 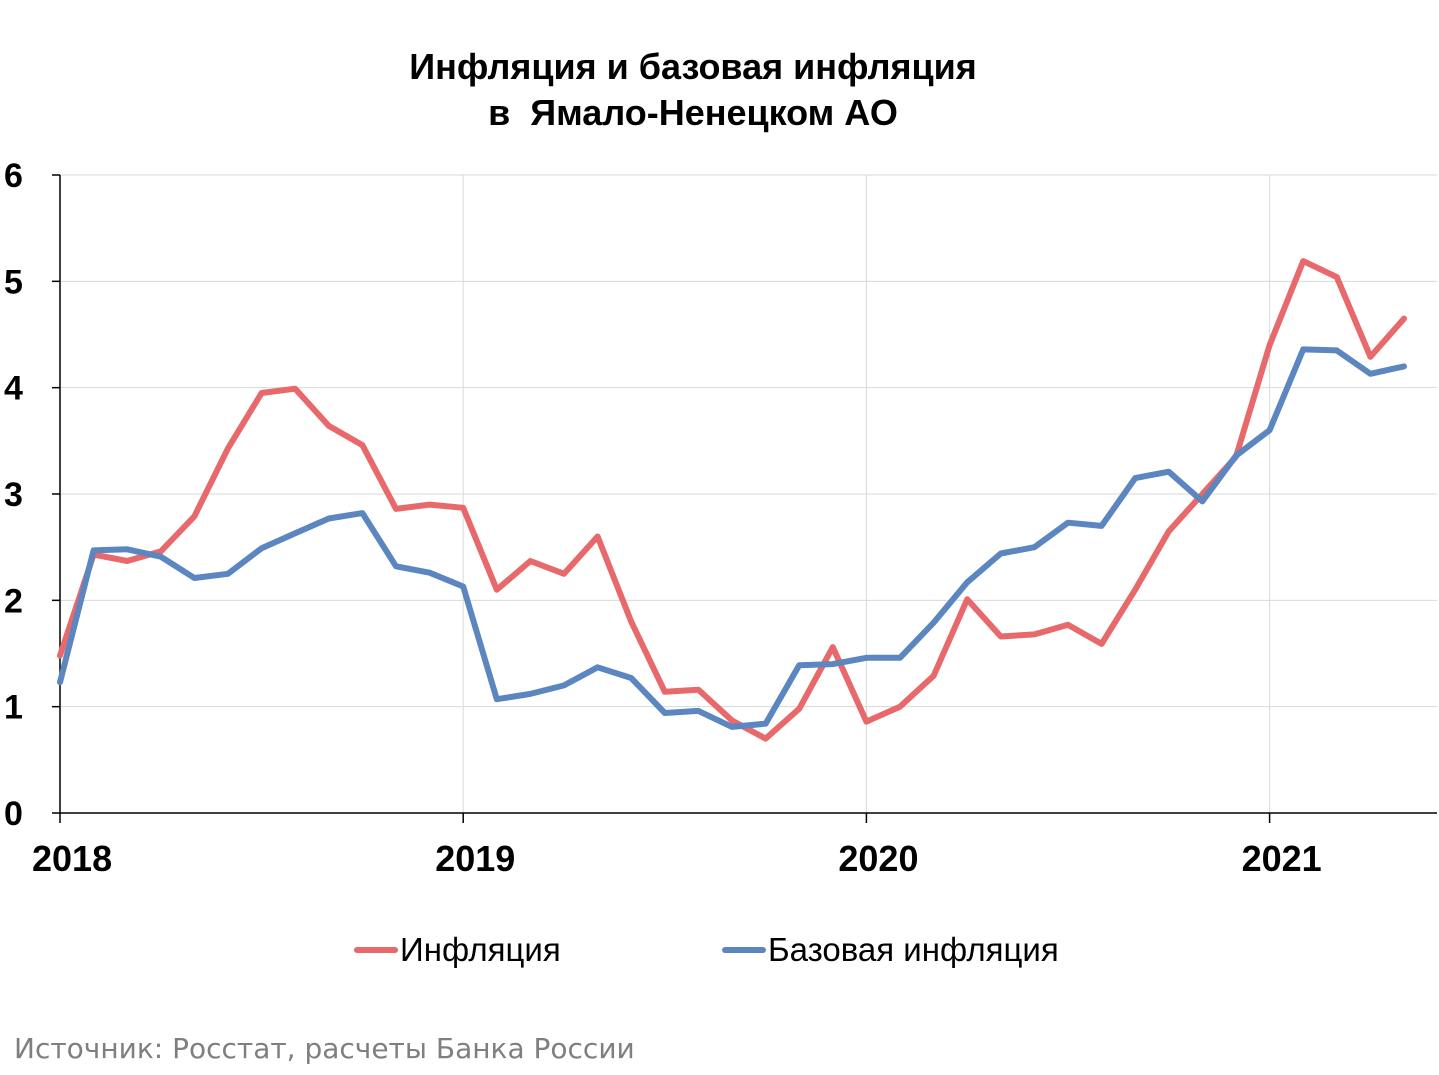 I want to click on source-note: Источник: Росстат, расчеты Банка России, so click(x=324, y=1048).